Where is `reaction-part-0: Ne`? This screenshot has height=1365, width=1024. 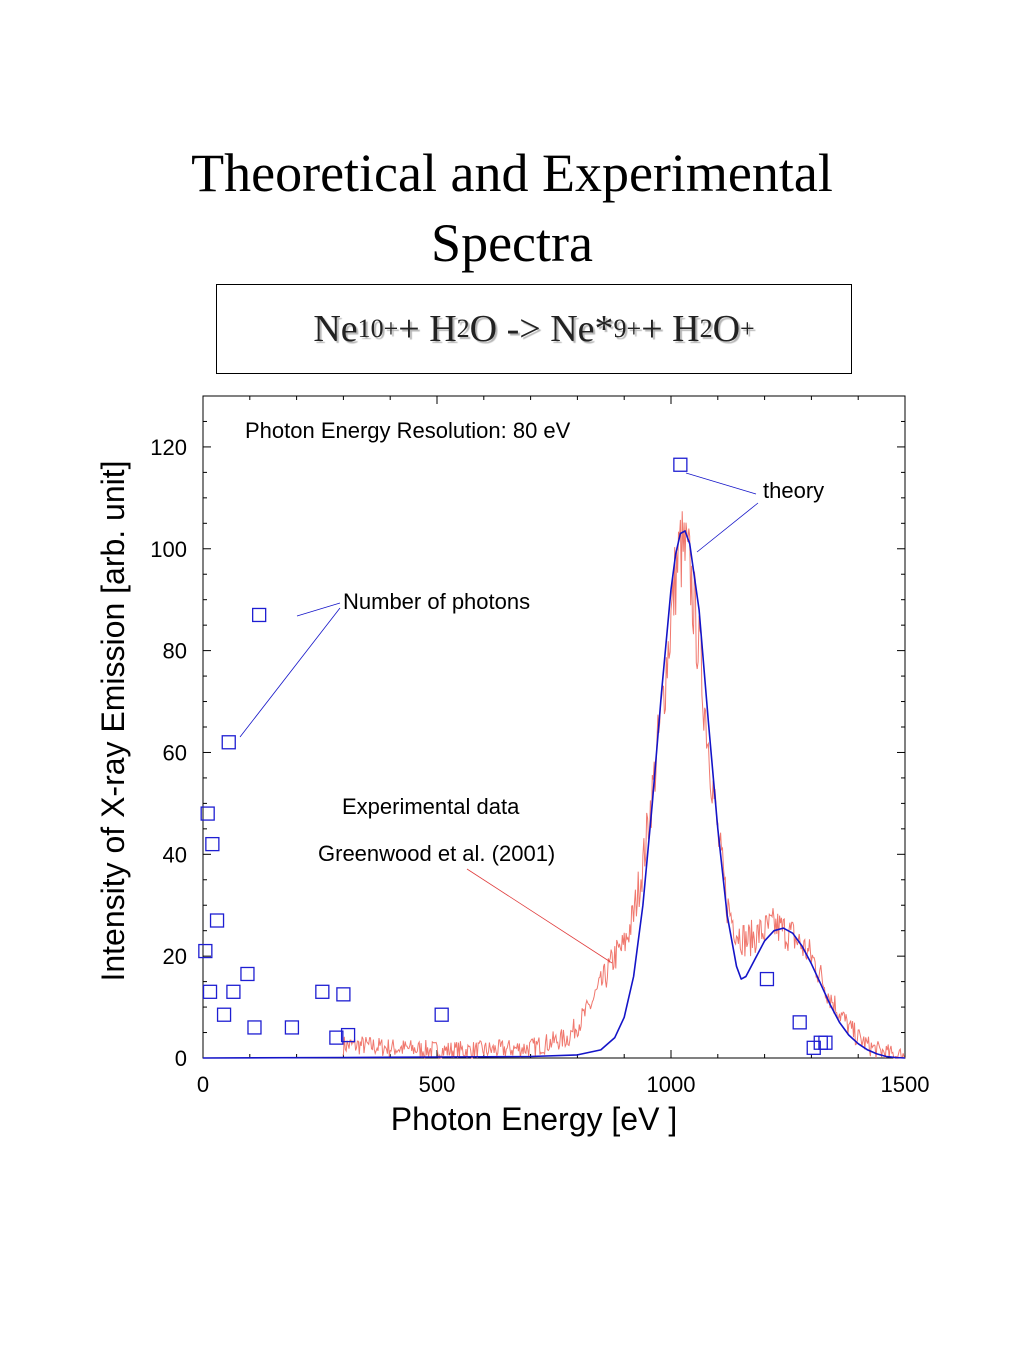
reaction-part-0: Ne is located at coordinates (335, 329).